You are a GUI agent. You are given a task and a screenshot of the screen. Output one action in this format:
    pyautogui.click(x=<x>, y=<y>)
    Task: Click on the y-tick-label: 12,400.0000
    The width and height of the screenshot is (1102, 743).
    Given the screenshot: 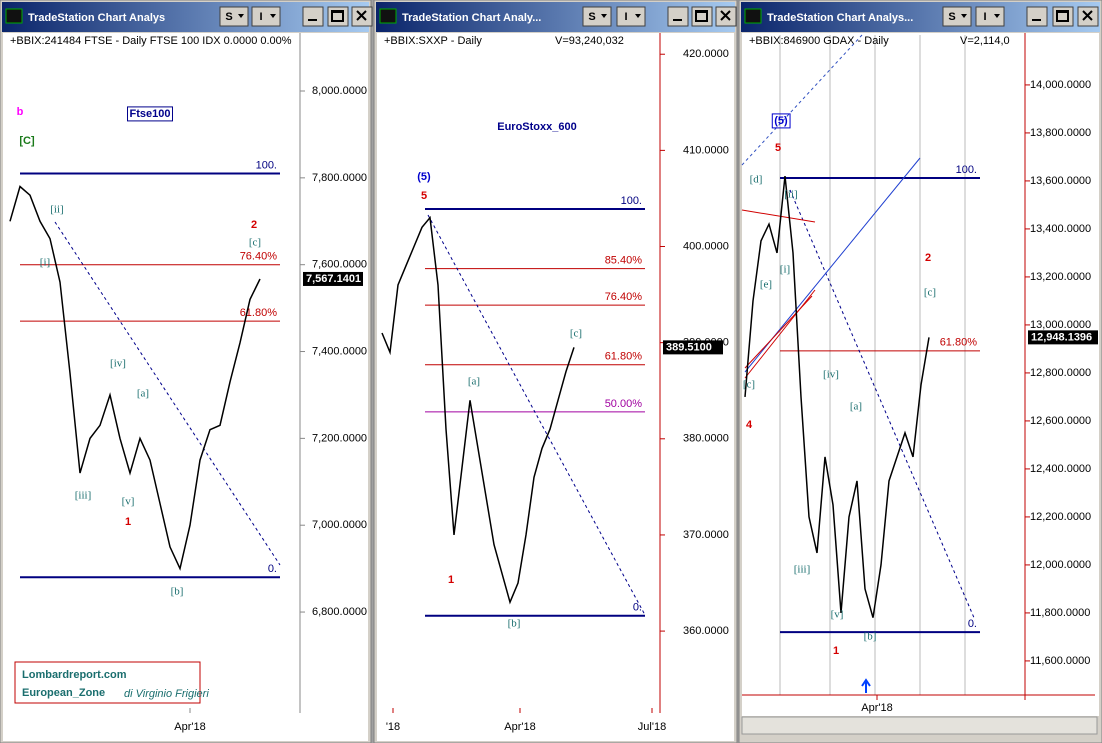 What is the action you would take?
    pyautogui.click(x=1060, y=469)
    